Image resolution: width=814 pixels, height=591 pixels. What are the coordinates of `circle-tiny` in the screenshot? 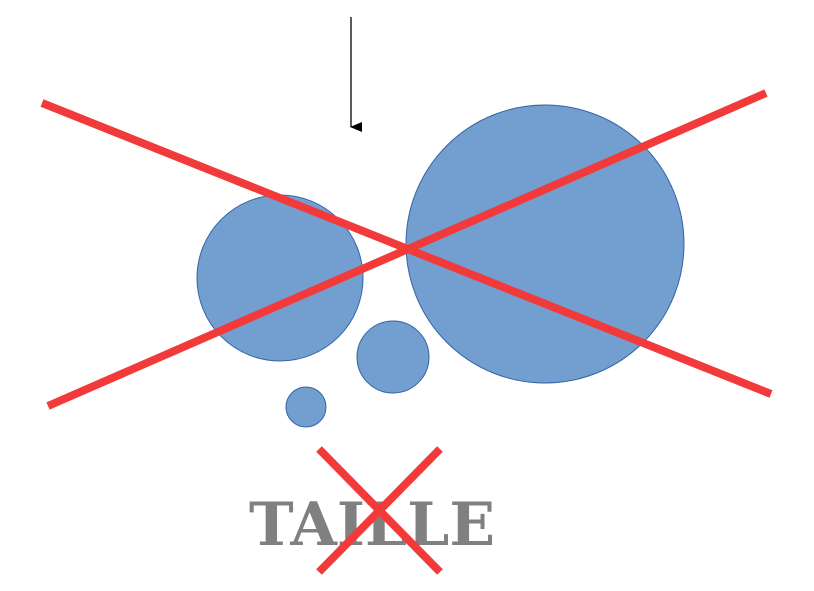 It's located at (306, 407).